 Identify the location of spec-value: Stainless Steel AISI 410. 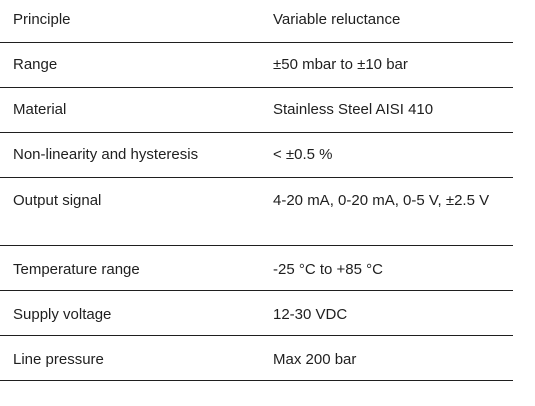
(353, 109).